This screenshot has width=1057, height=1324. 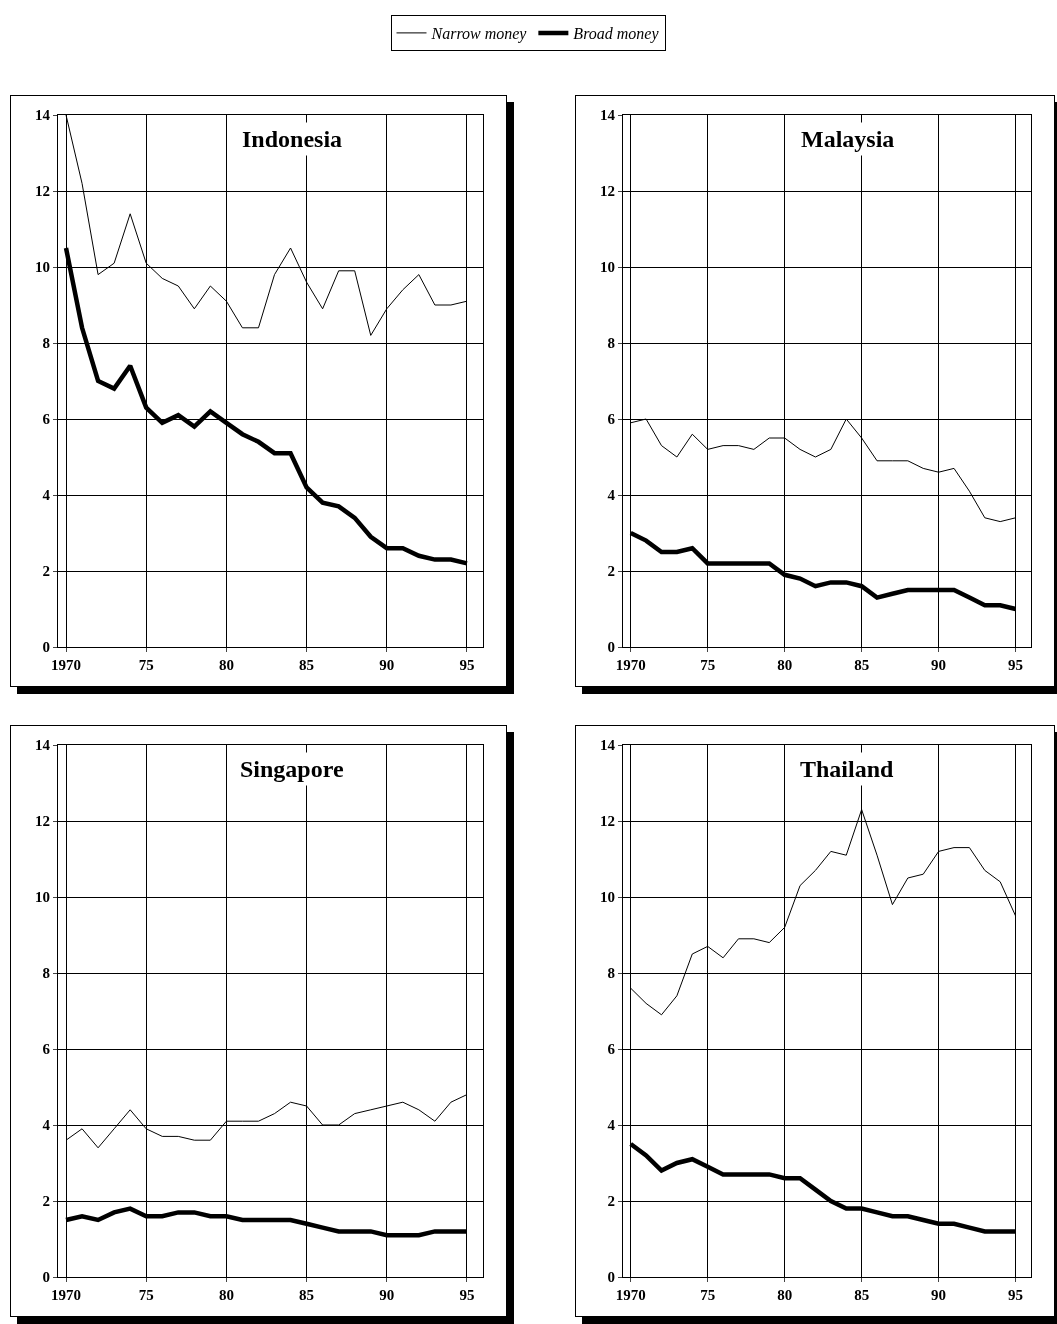 I want to click on text: Indonesia, so click(x=292, y=139).